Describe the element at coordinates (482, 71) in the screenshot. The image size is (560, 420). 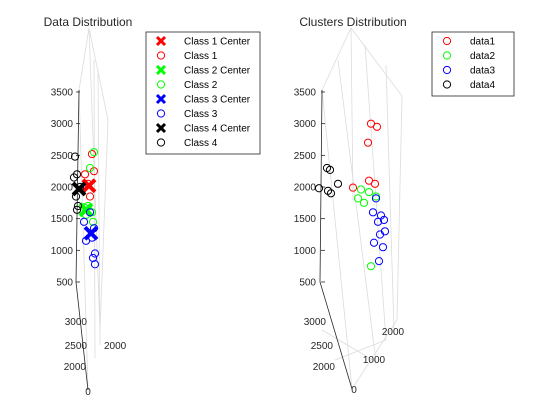
I see `legend-label-data3: data3` at that location.